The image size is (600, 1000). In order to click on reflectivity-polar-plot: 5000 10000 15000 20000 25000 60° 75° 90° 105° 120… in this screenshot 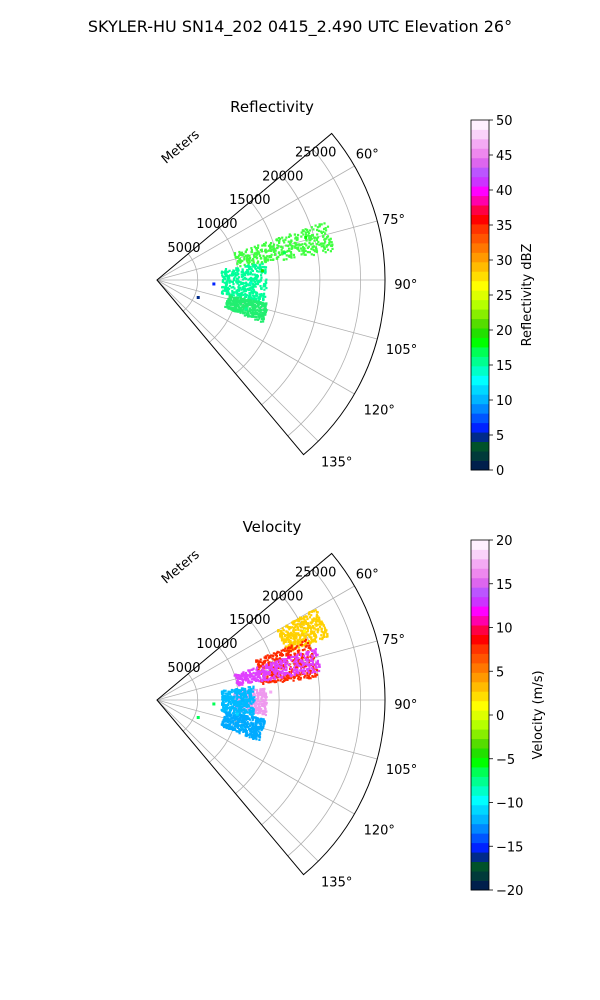, I will do `click(286, 301)`.